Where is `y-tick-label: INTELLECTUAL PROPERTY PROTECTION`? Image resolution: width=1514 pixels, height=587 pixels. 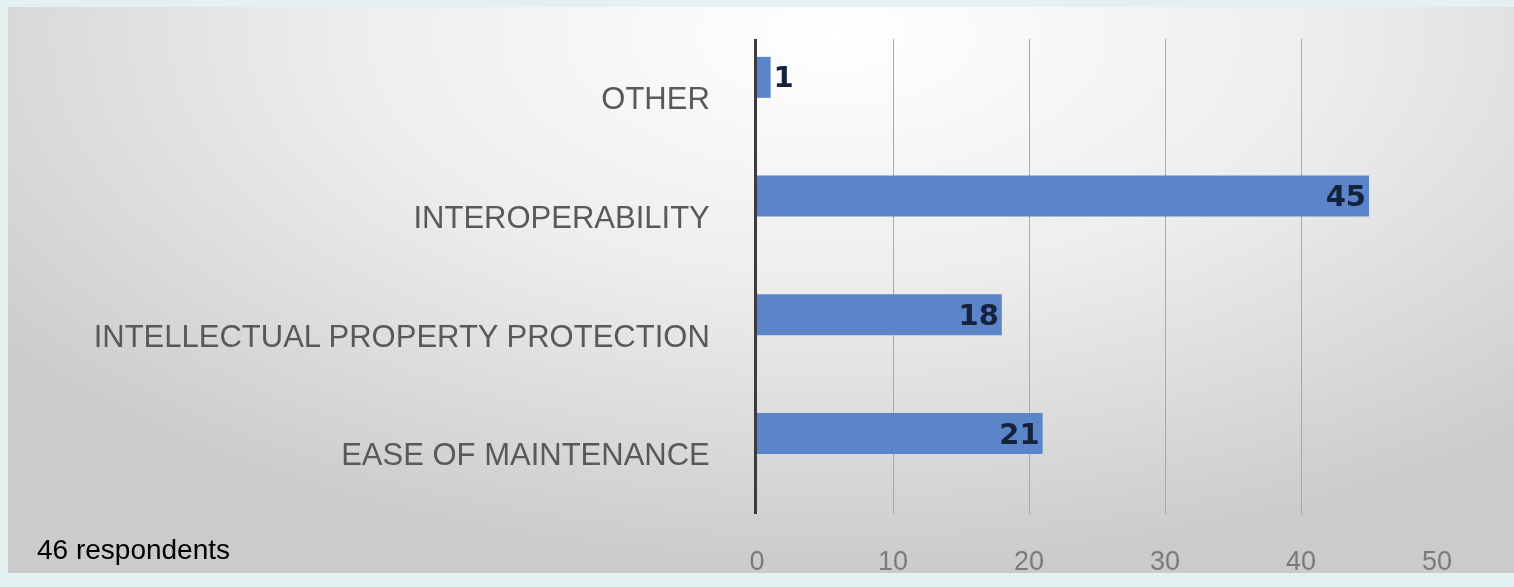
y-tick-label: INTELLECTUAL PROPERTY PROTECTION is located at coordinates (401, 336).